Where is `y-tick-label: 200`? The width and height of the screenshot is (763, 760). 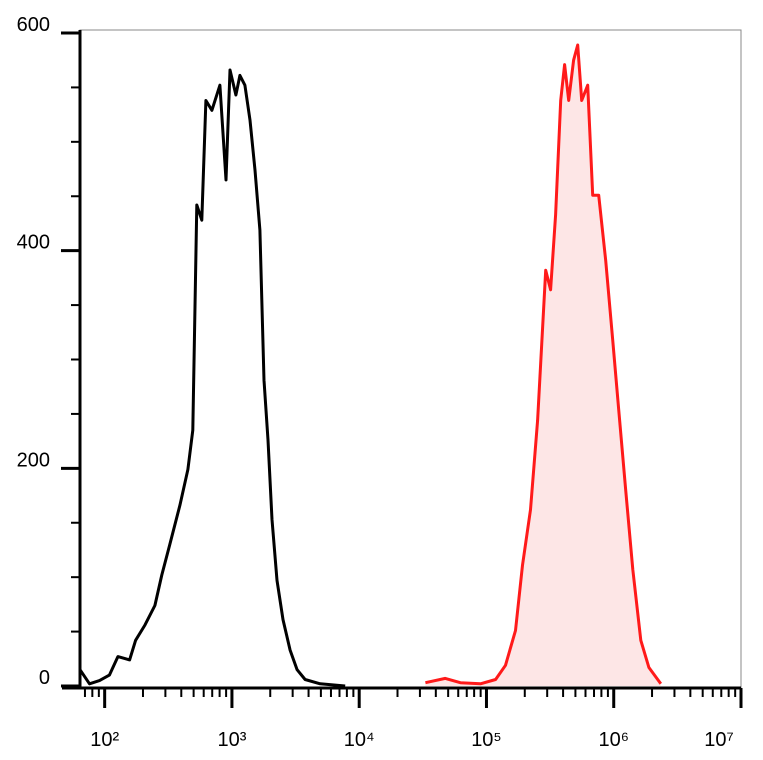 y-tick-label: 200 is located at coordinates (33, 460).